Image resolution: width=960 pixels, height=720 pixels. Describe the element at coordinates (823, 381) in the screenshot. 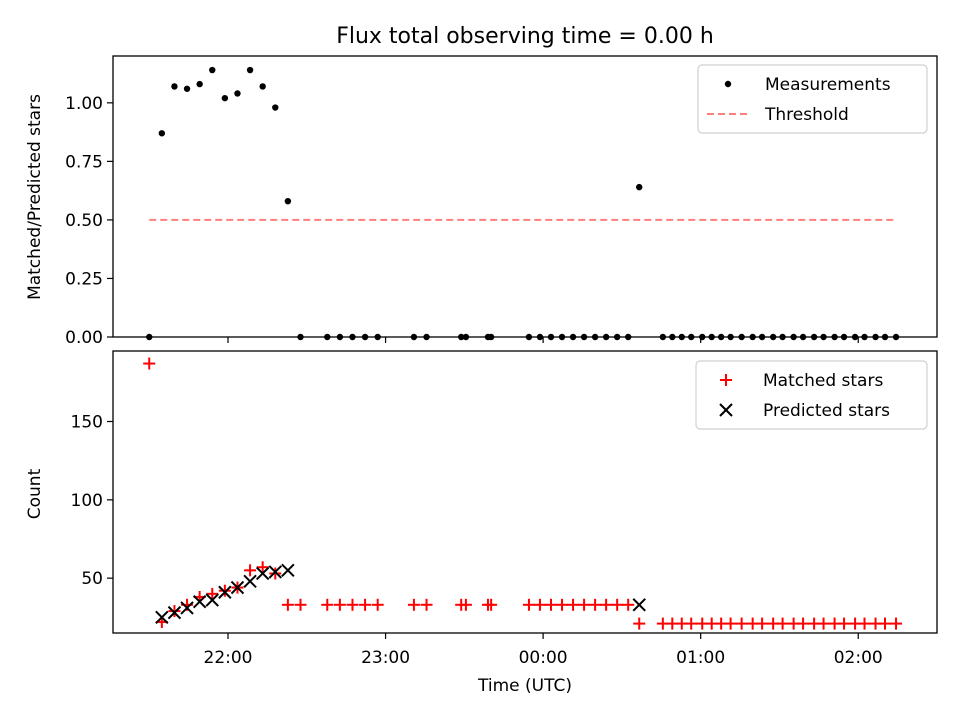

I see `legend-label: Matched stars` at that location.